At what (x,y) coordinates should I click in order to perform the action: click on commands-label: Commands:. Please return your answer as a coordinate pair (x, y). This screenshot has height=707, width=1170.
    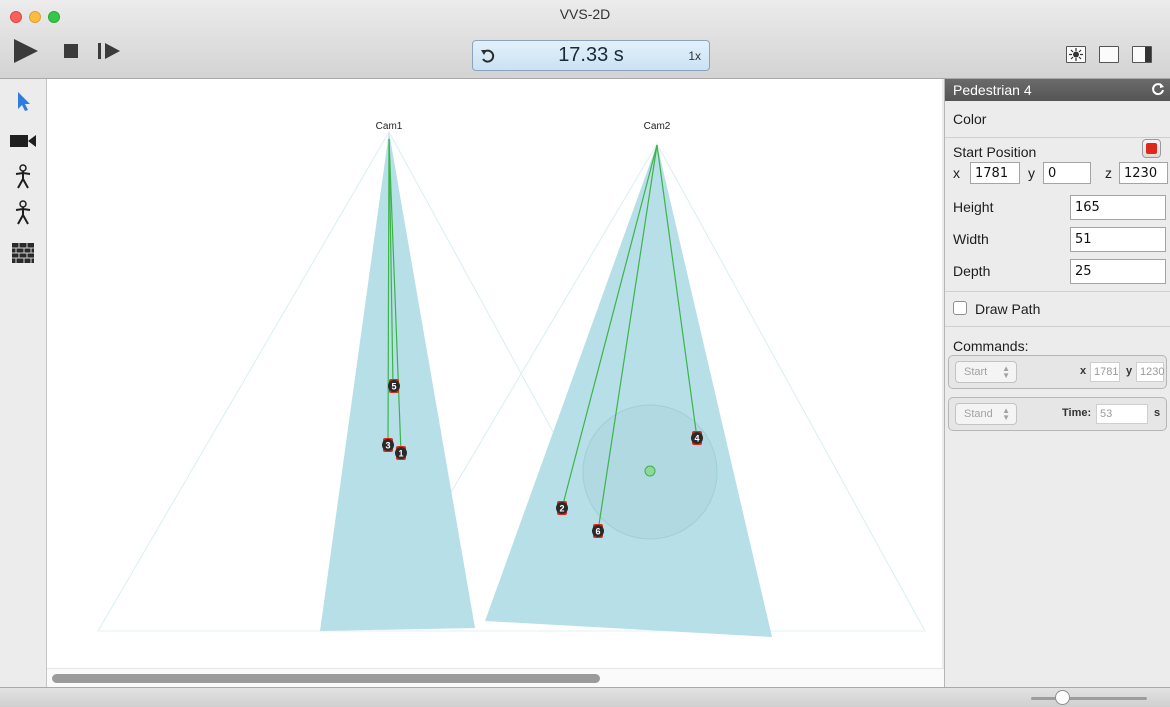
    Looking at the image, I should click on (991, 346).